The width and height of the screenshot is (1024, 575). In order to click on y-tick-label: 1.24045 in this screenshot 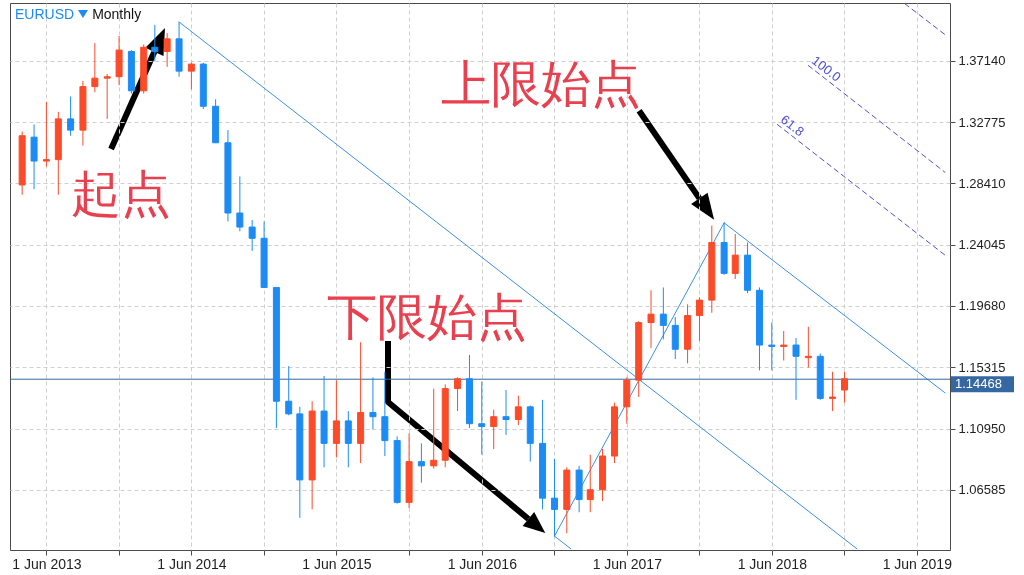, I will do `click(982, 245)`.